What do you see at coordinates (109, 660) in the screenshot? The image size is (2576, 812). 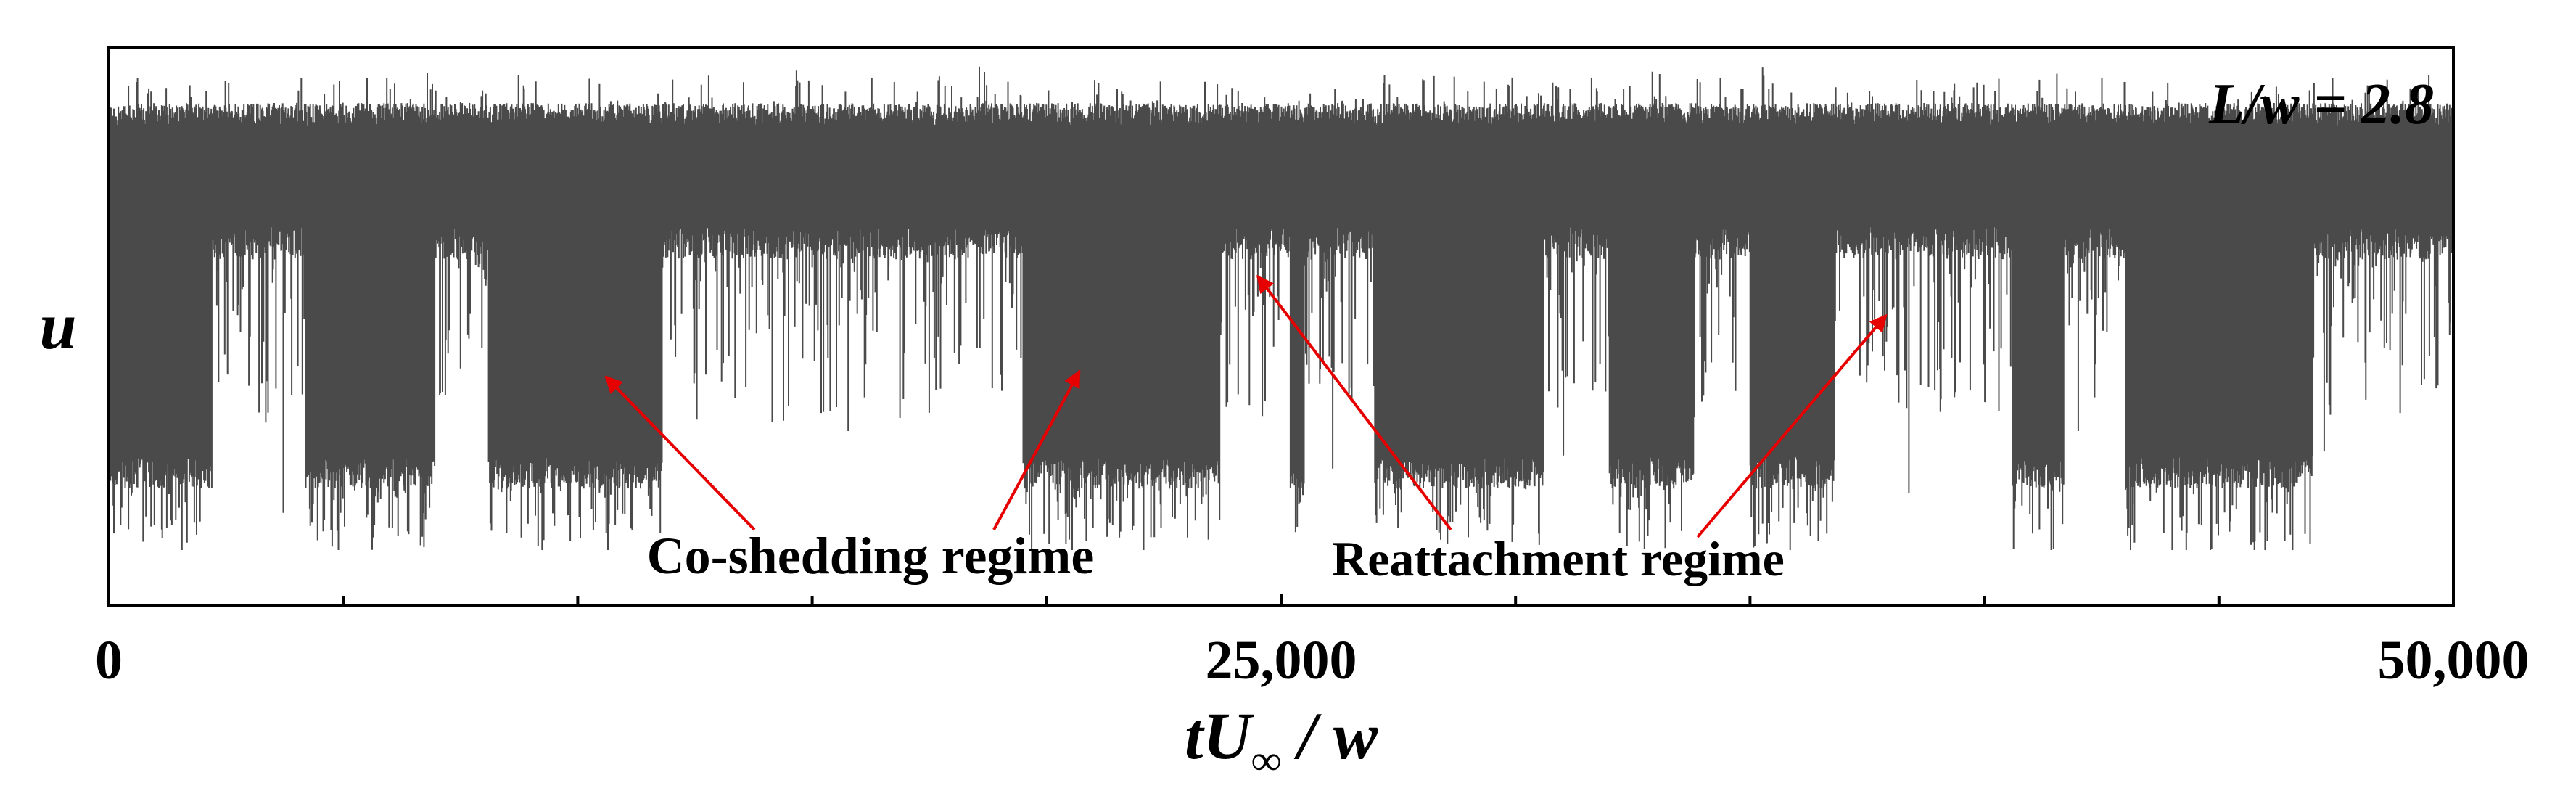 I see `x-tick-label-0: 0` at bounding box center [109, 660].